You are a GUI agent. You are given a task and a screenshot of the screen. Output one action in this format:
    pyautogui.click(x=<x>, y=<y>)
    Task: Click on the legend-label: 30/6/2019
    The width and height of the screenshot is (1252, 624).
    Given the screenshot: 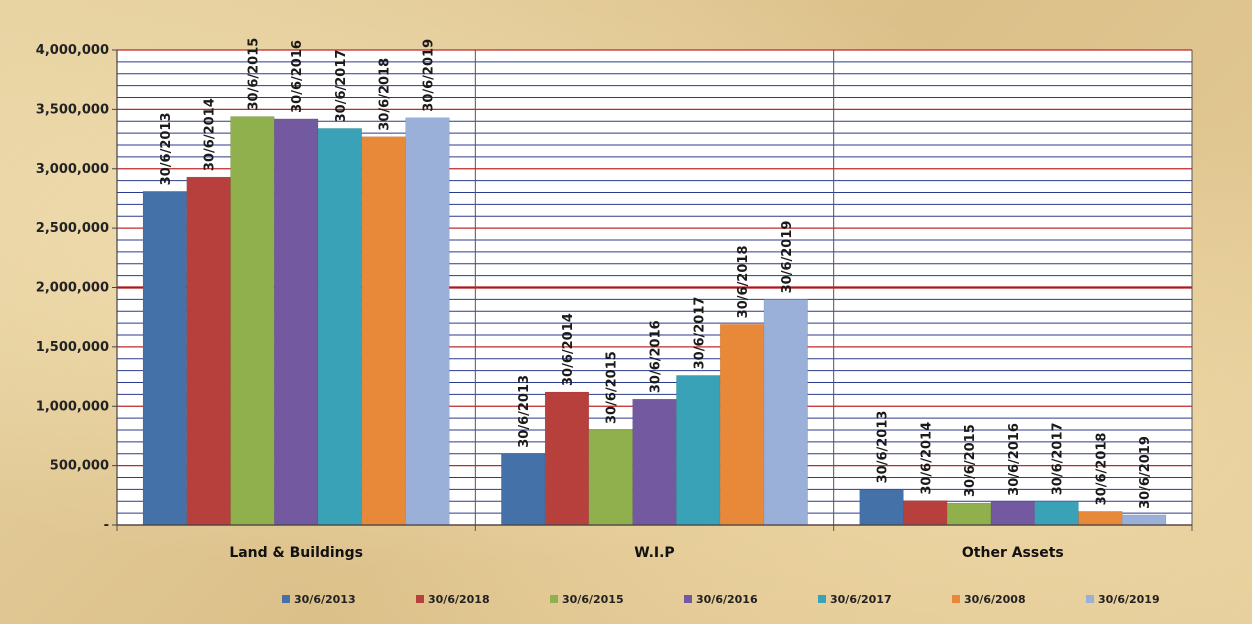 What is the action you would take?
    pyautogui.click(x=1129, y=599)
    